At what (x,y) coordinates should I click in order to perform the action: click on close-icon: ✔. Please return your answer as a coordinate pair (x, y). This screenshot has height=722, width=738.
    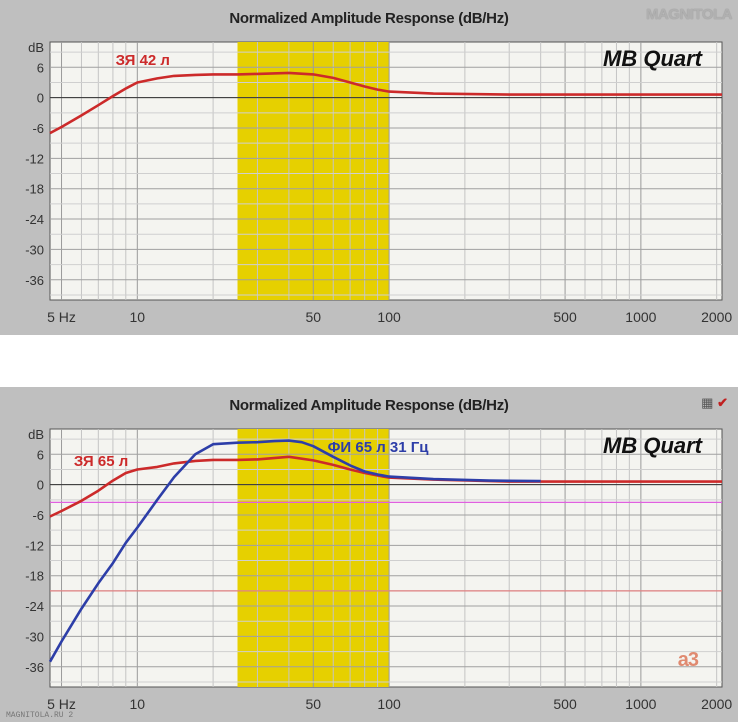
    Looking at the image, I should click on (722, 402).